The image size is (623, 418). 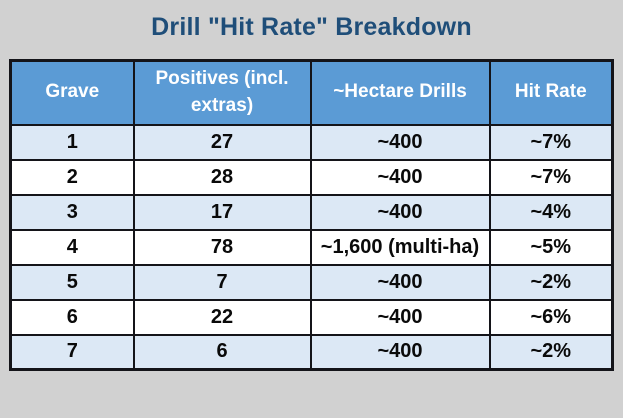 I want to click on table-cell: 17, so click(x=222, y=212).